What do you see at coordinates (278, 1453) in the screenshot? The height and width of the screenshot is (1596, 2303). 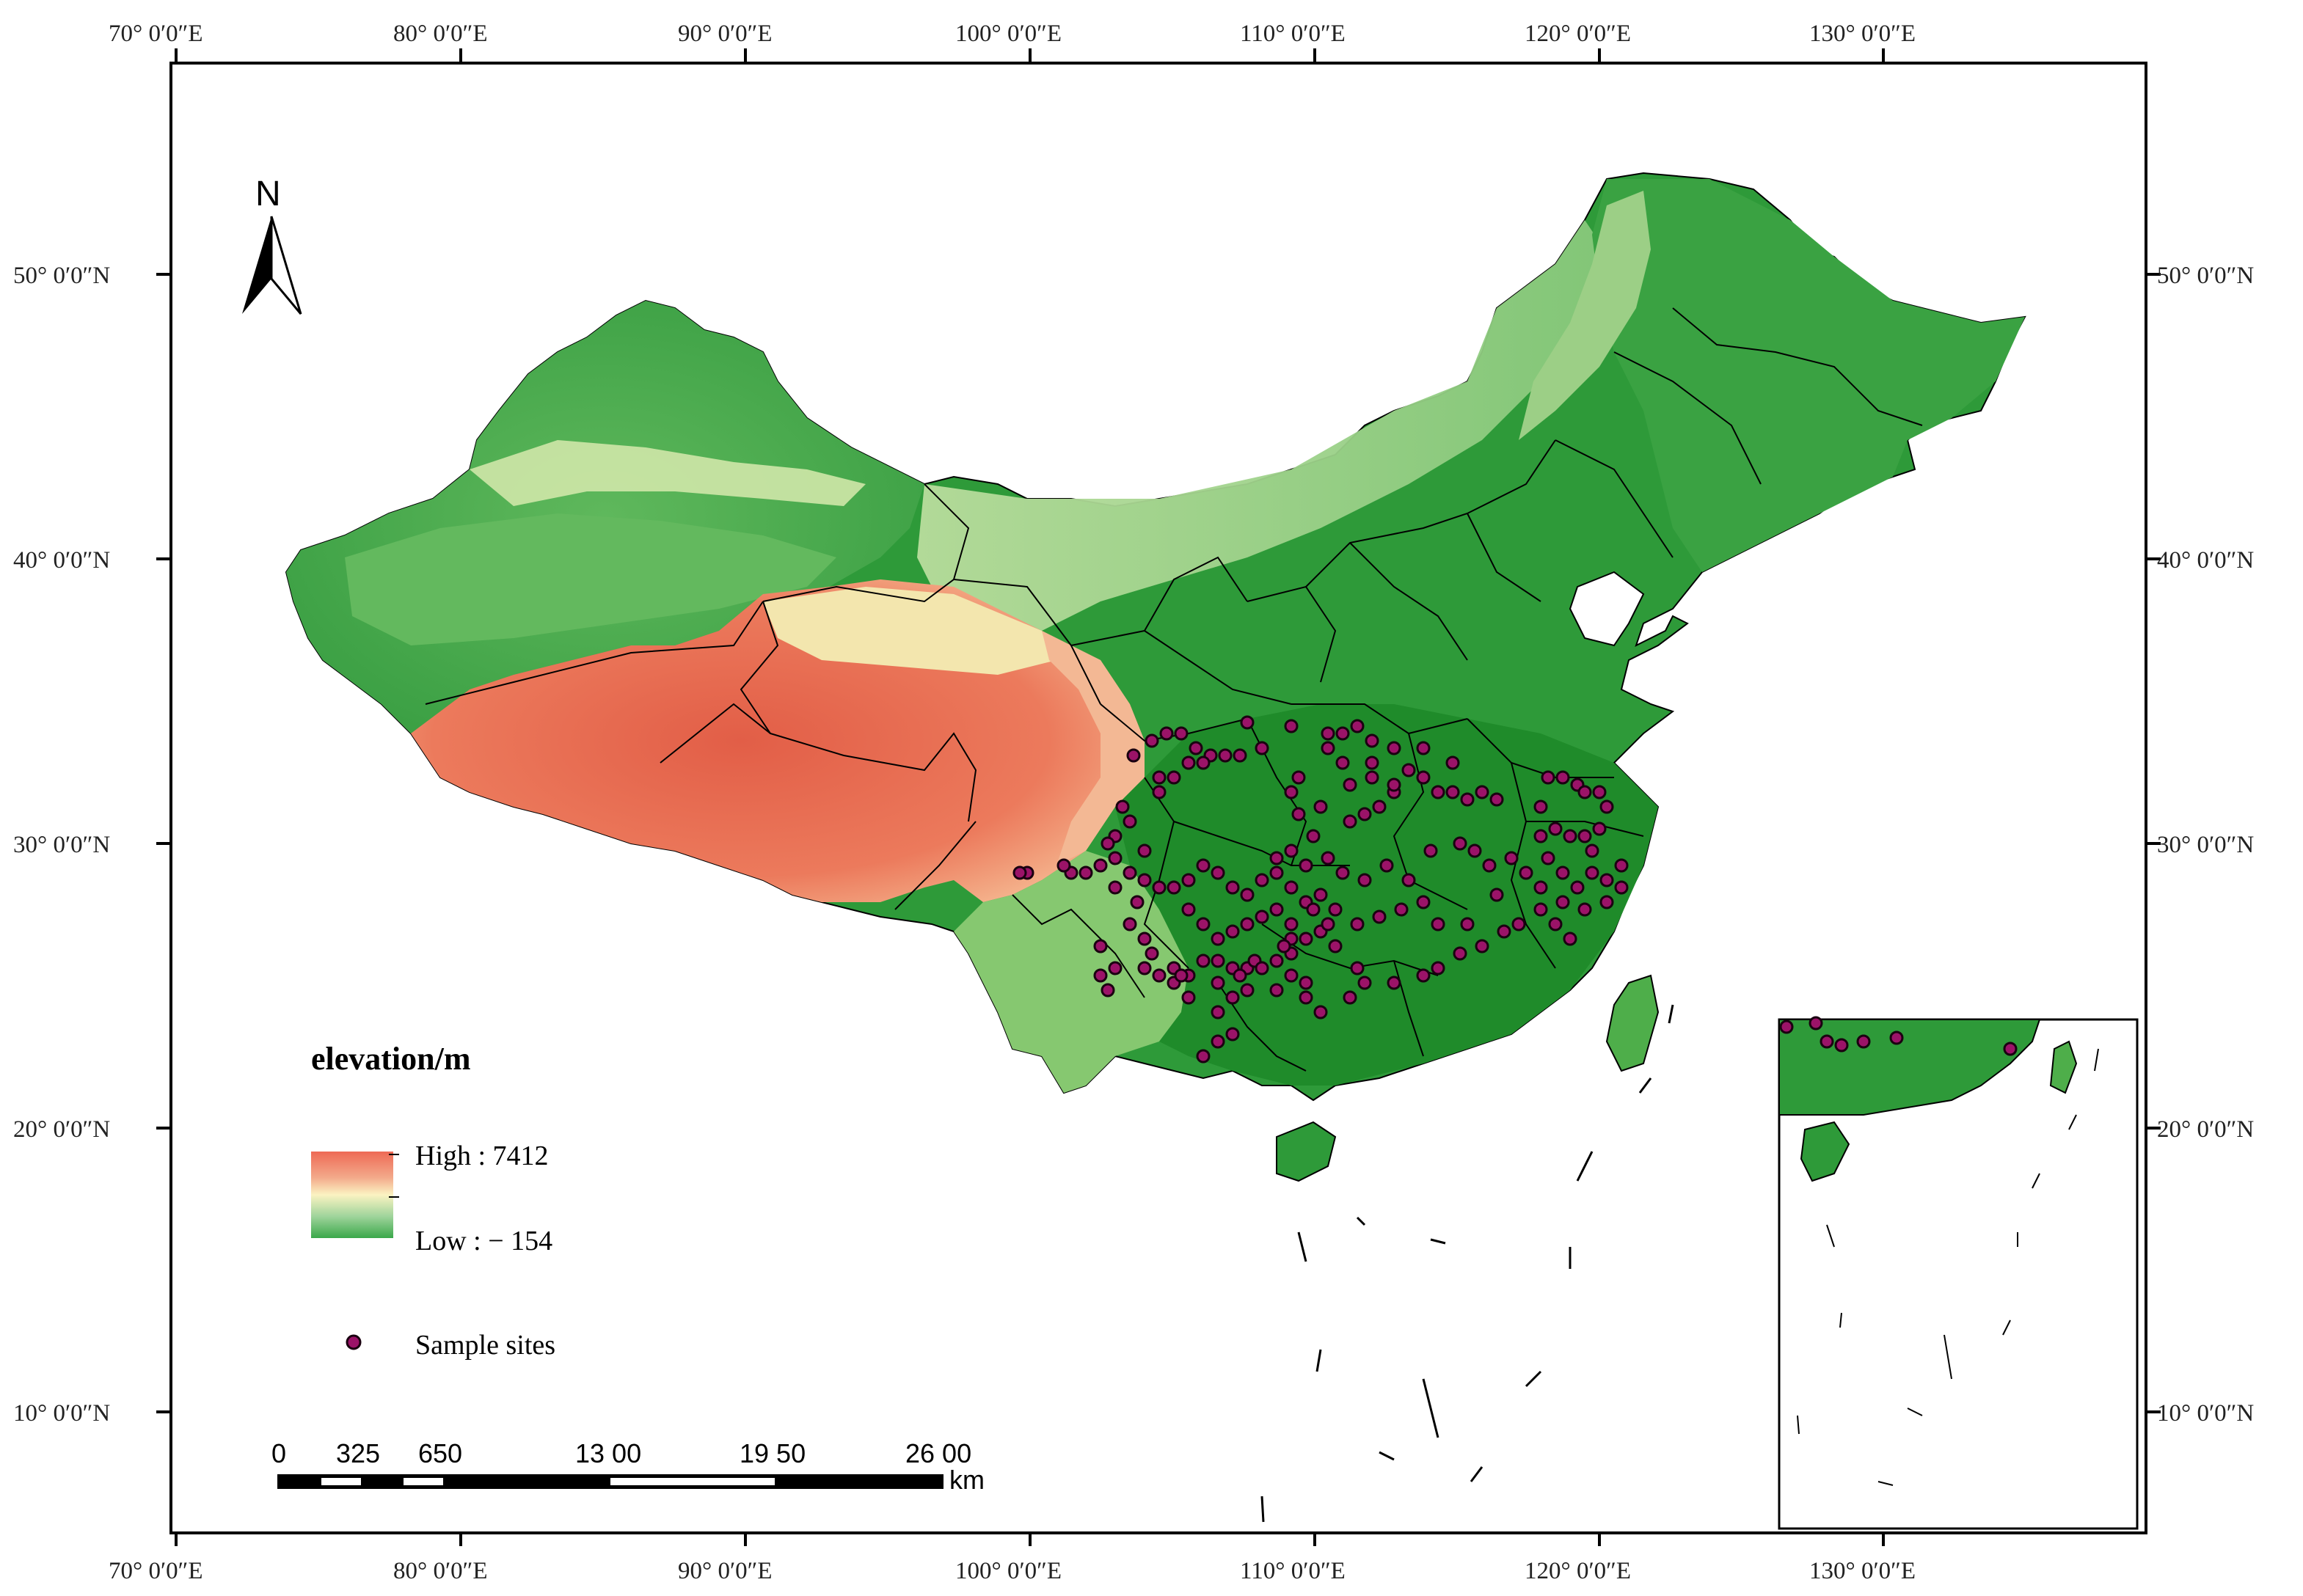 I see `scale-label: 0` at bounding box center [278, 1453].